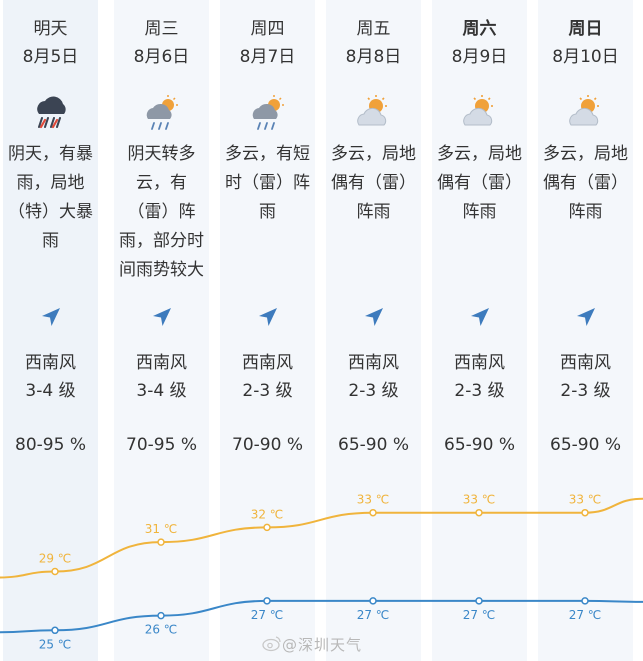 This screenshot has width=643, height=661. What do you see at coordinates (267, 445) in the screenshot?
I see `humidity: 70-90 %` at bounding box center [267, 445].